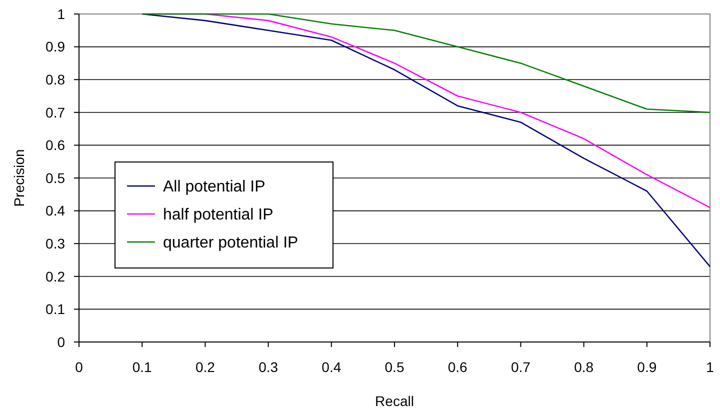 The height and width of the screenshot is (412, 720). I want to click on x-tick-label: 0, so click(79, 367).